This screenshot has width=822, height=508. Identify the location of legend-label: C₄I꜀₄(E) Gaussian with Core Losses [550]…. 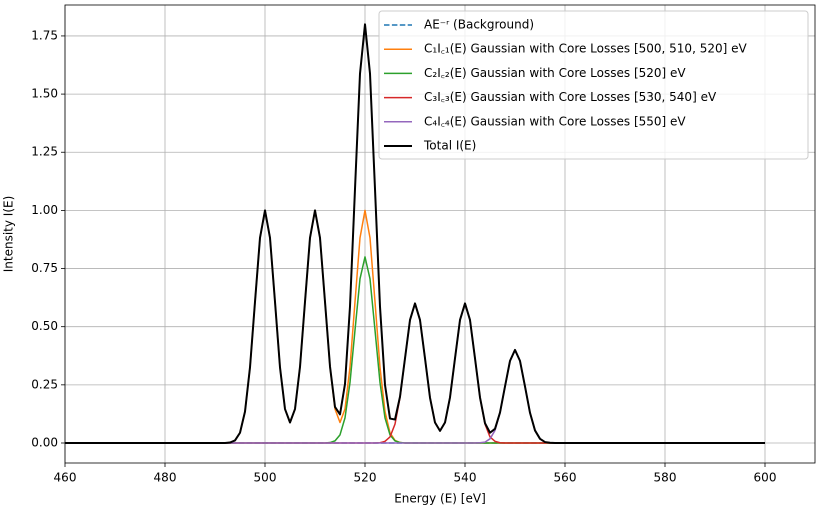
(555, 121).